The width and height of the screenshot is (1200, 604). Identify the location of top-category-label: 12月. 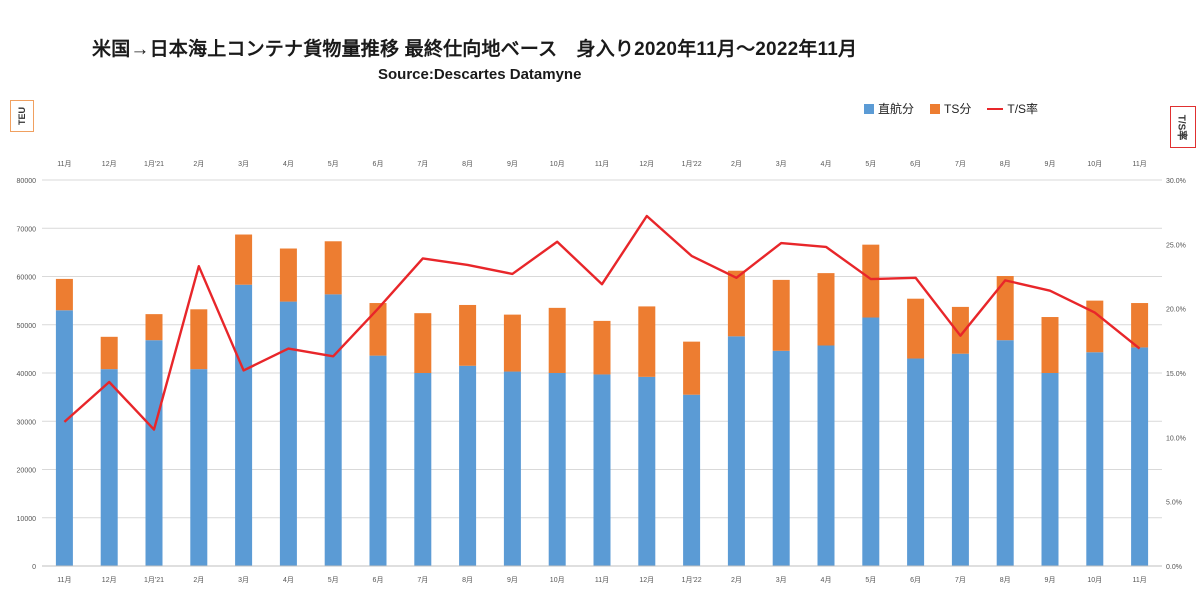
(109, 164).